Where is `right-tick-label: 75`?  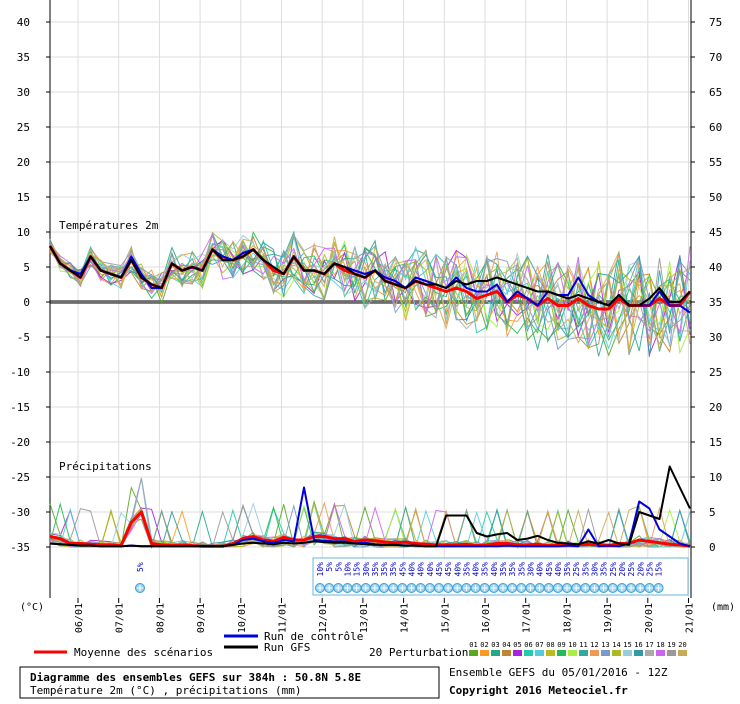
right-tick-label: 75 is located at coordinates (715, 22).